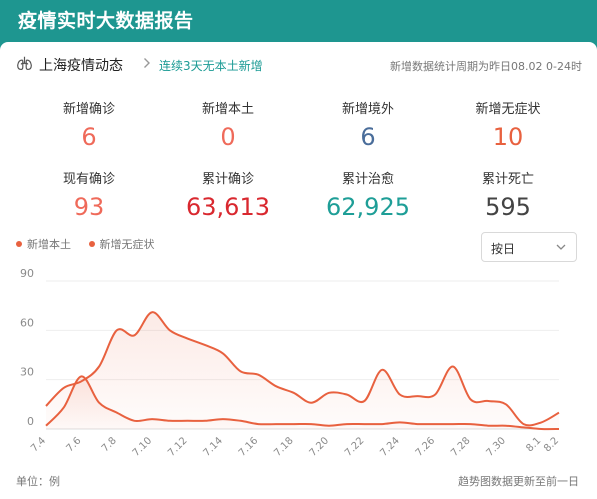 The width and height of the screenshot is (597, 499). What do you see at coordinates (368, 207) in the screenshot?
I see `stat-value: 62,925` at bounding box center [368, 207].